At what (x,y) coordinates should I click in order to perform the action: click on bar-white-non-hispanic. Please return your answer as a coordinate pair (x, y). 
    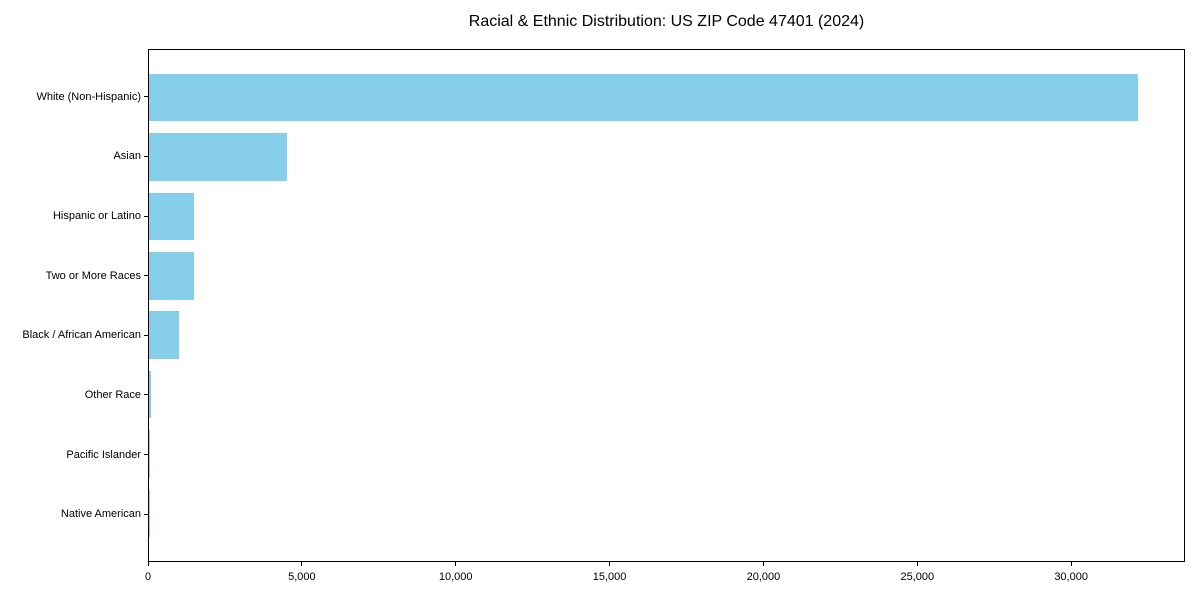
    Looking at the image, I should click on (643, 97).